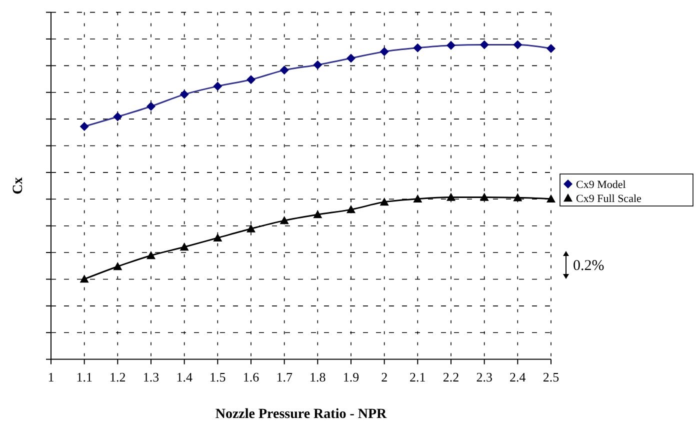  Describe the element at coordinates (301, 414) in the screenshot. I see `x-axis-title: Nozzle Pressure Ratio - NPR` at that location.